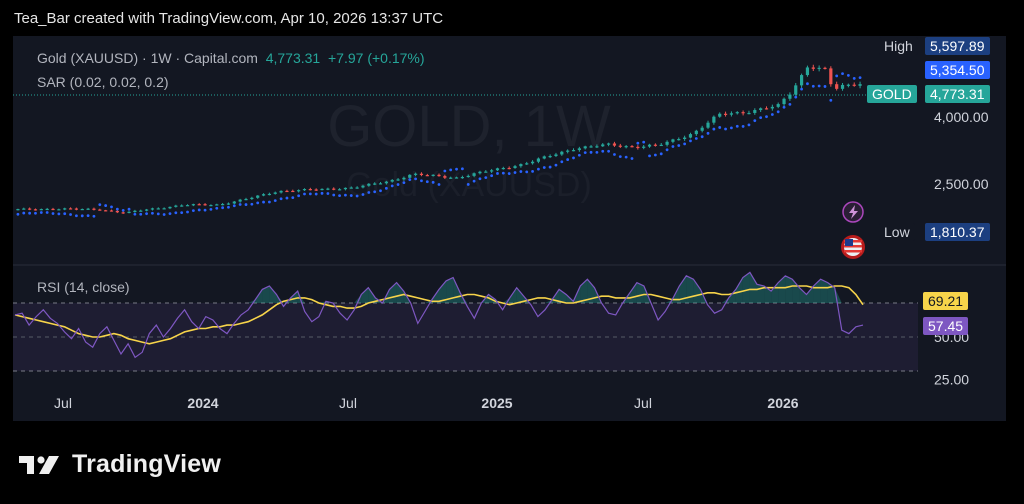  I want to click on footer-brand: TradingView, so click(119, 464).